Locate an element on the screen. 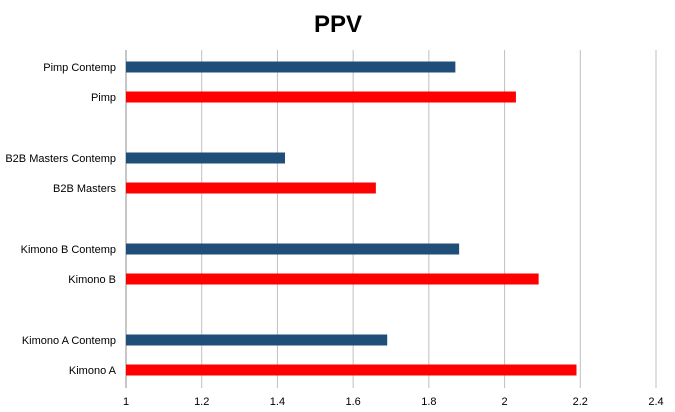  x-tick-label: 1.2 is located at coordinates (201, 402).